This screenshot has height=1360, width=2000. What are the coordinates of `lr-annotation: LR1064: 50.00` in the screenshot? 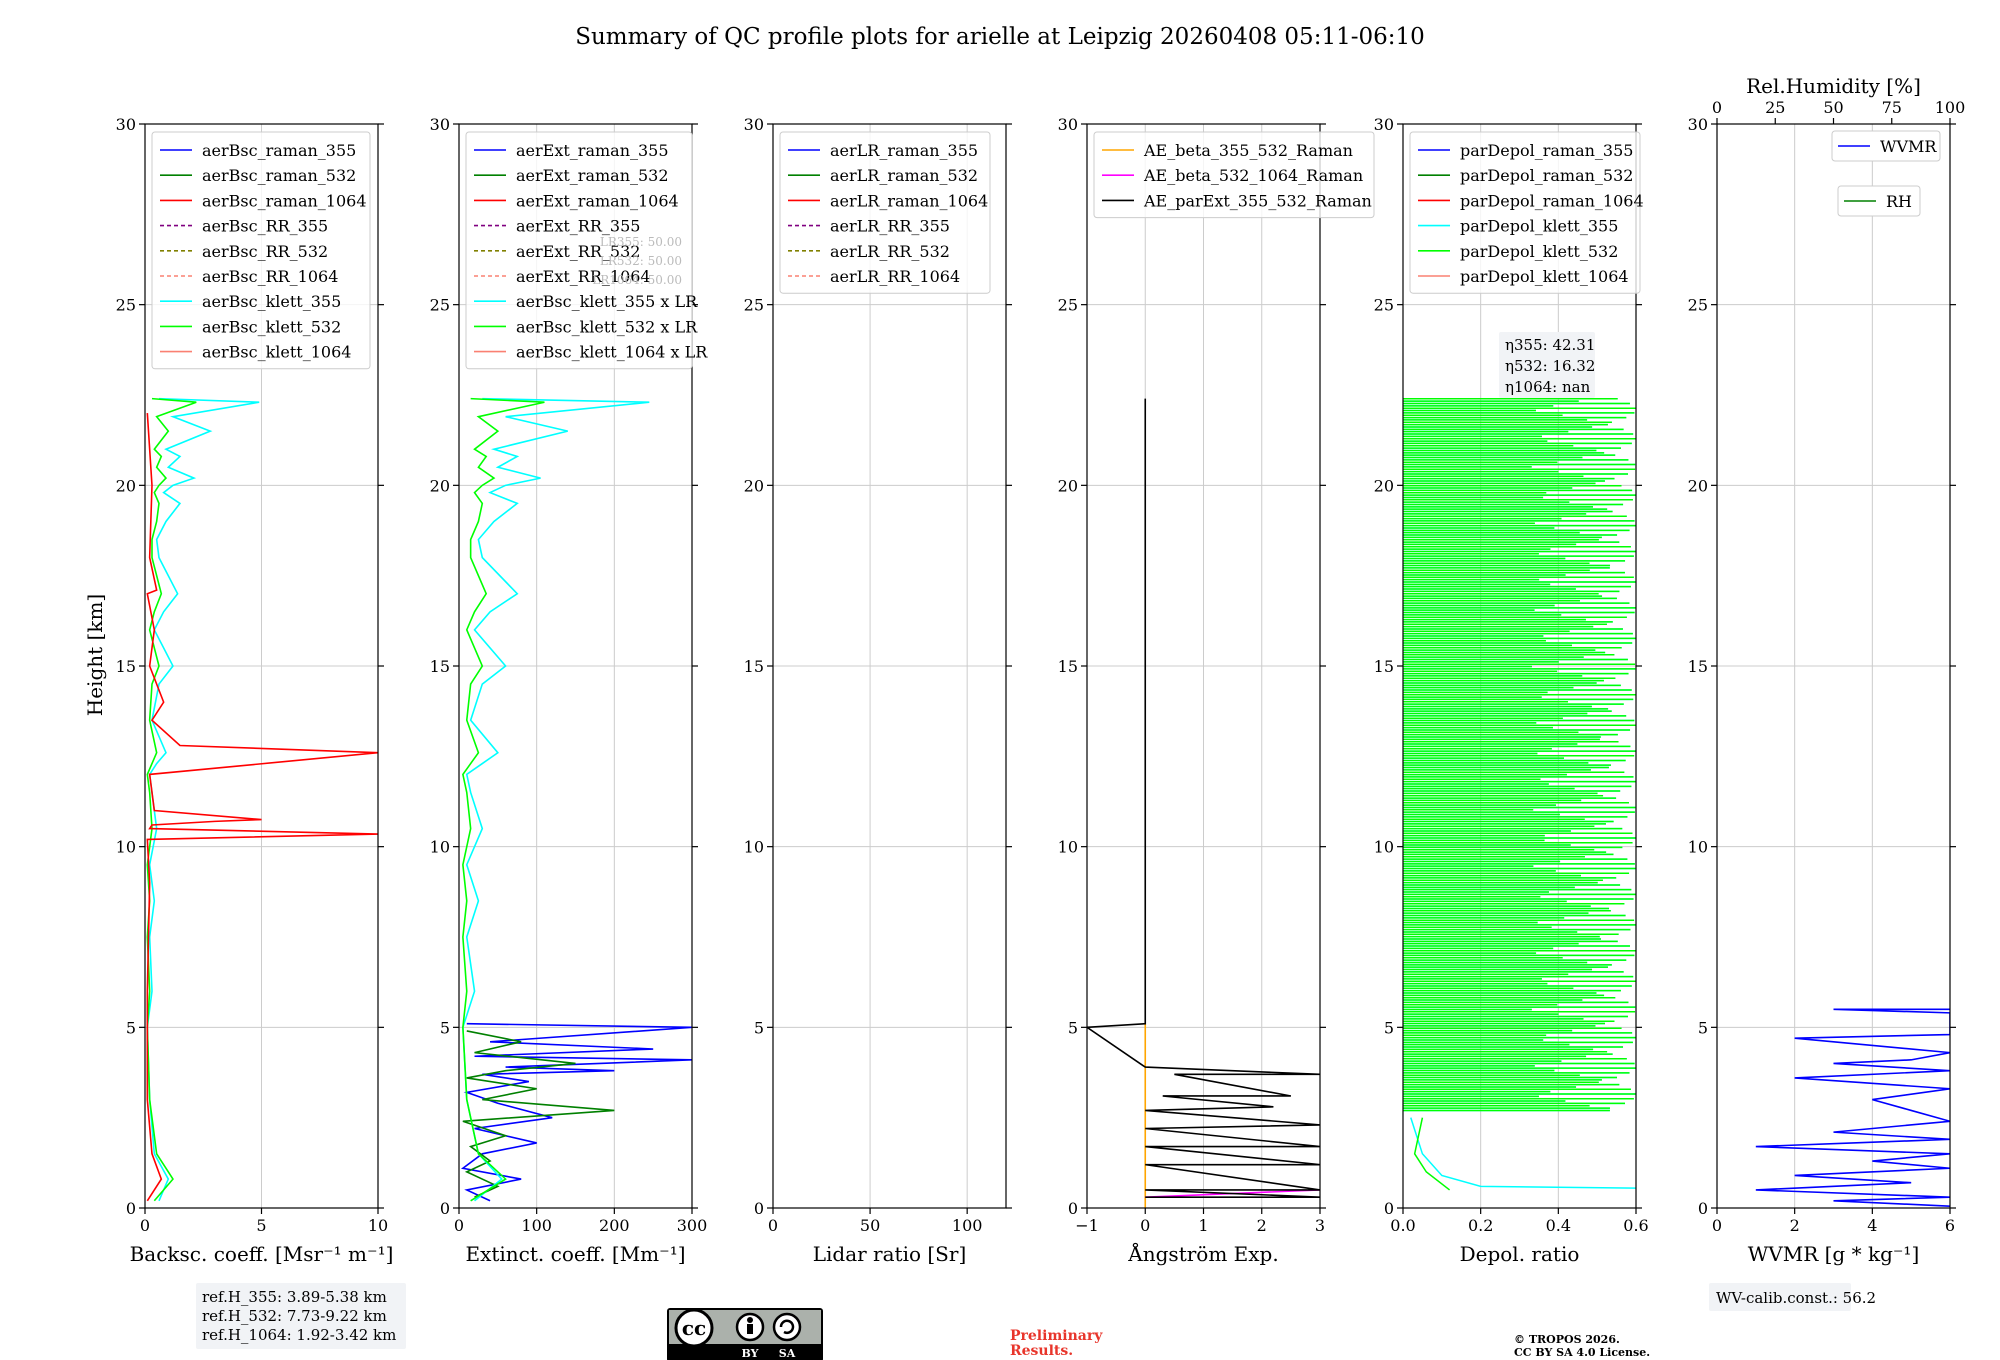 It's located at (637, 280).